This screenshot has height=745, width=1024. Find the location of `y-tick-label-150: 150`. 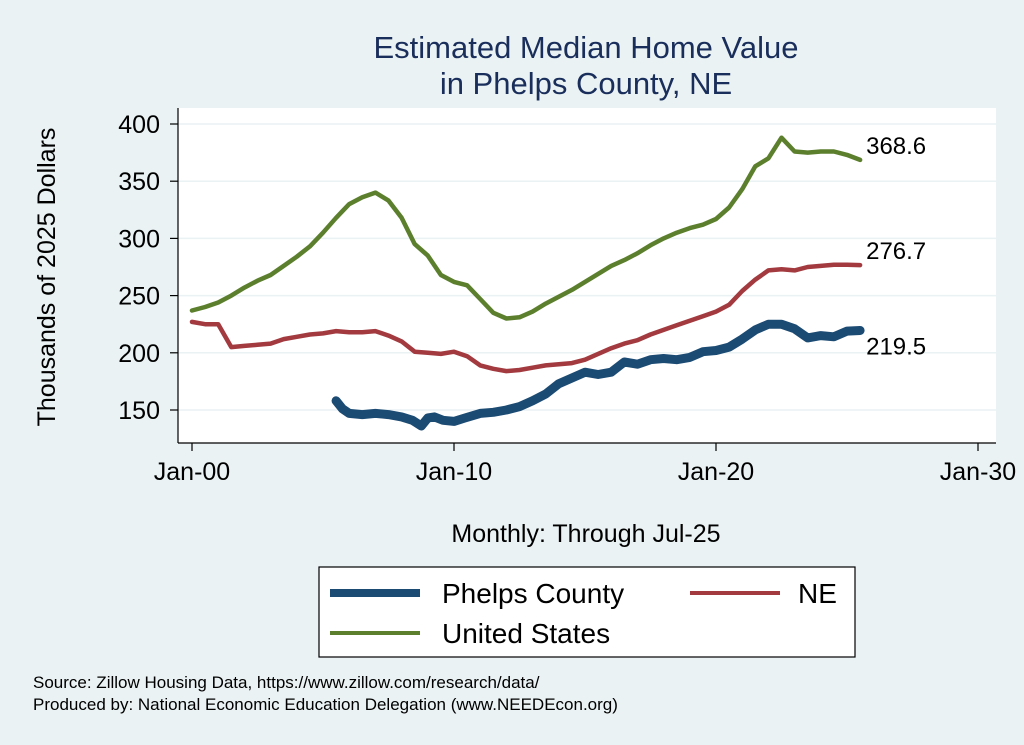

y-tick-label-150: 150 is located at coordinates (139, 411).